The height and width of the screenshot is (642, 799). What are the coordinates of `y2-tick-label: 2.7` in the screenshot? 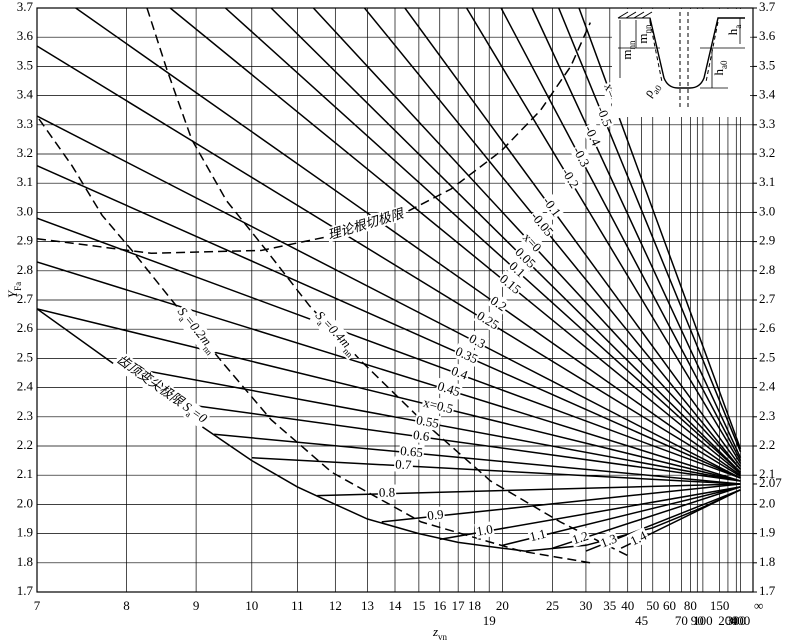 It's located at (767, 298).